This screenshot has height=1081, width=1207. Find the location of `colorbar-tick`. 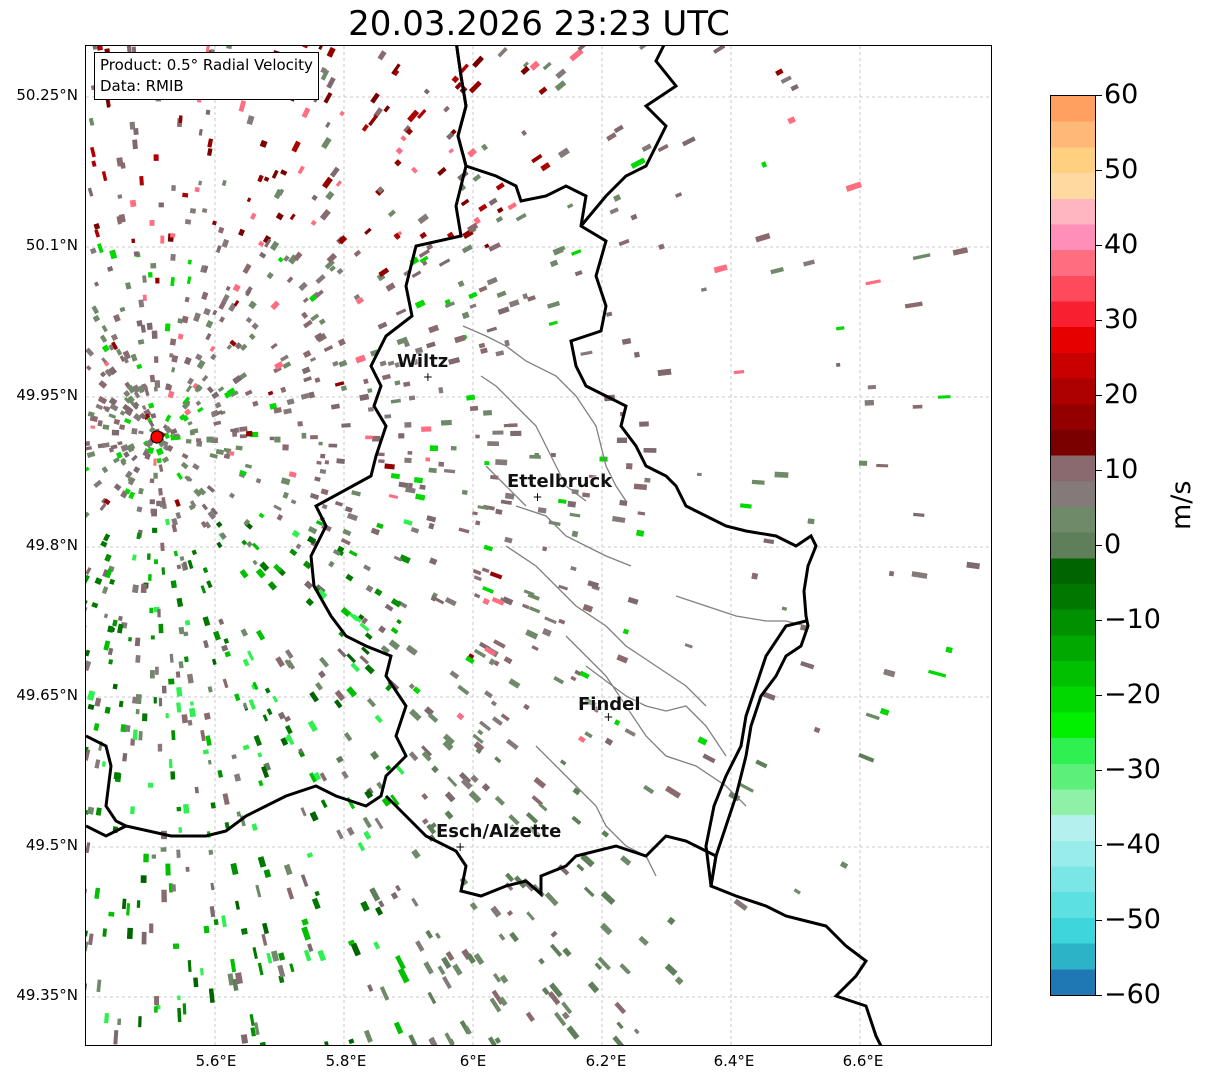

colorbar-tick is located at coordinates (1099, 920).